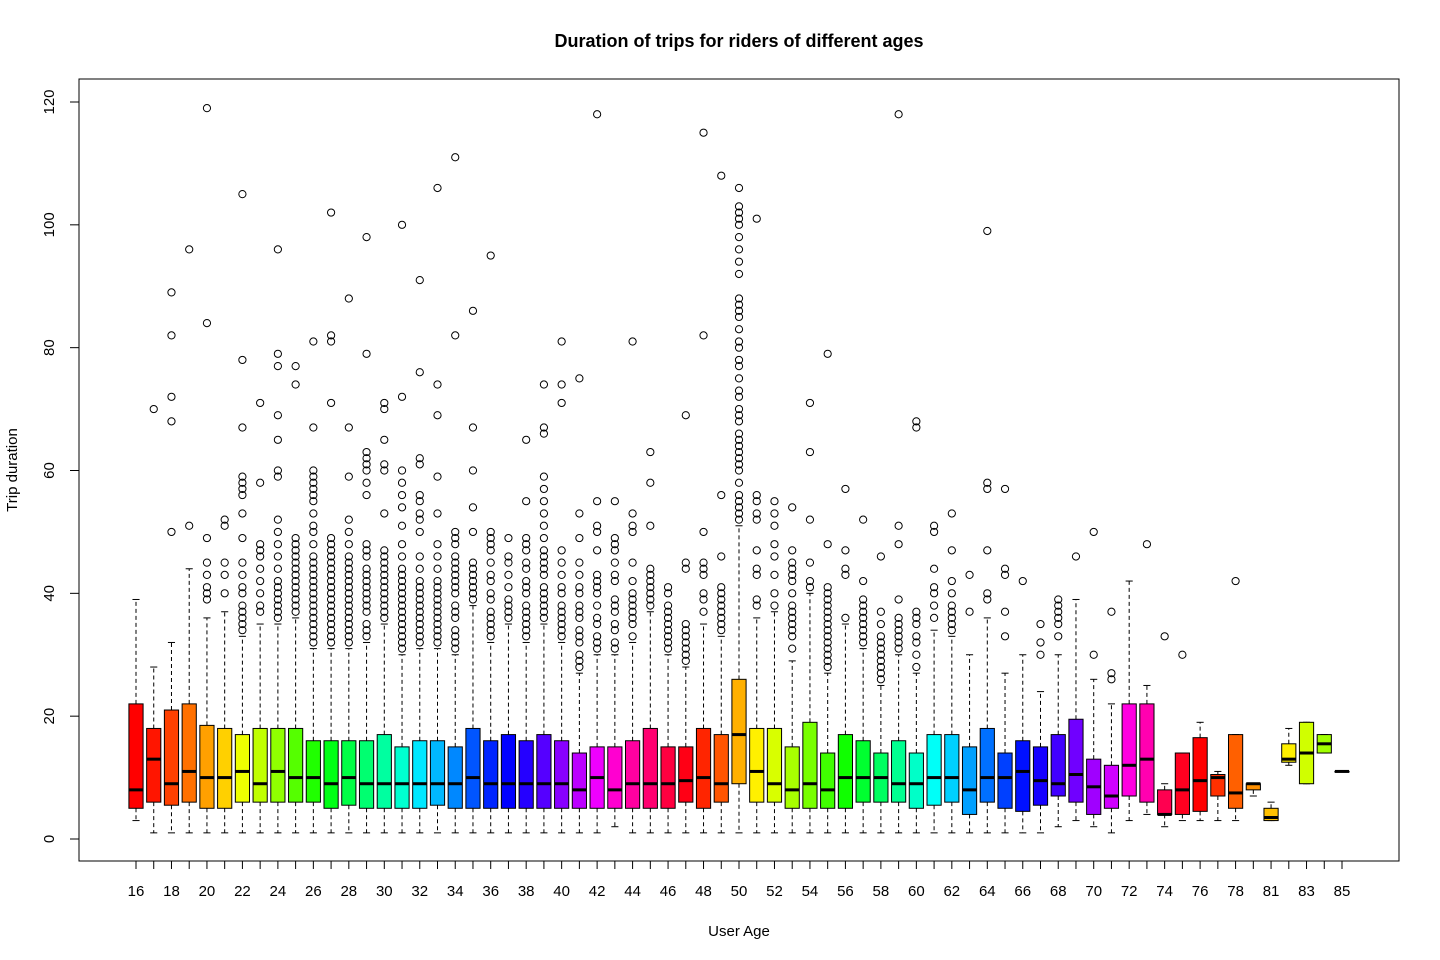 This screenshot has height=960, width=1440. I want to click on x-tick-label: 54, so click(810, 891).